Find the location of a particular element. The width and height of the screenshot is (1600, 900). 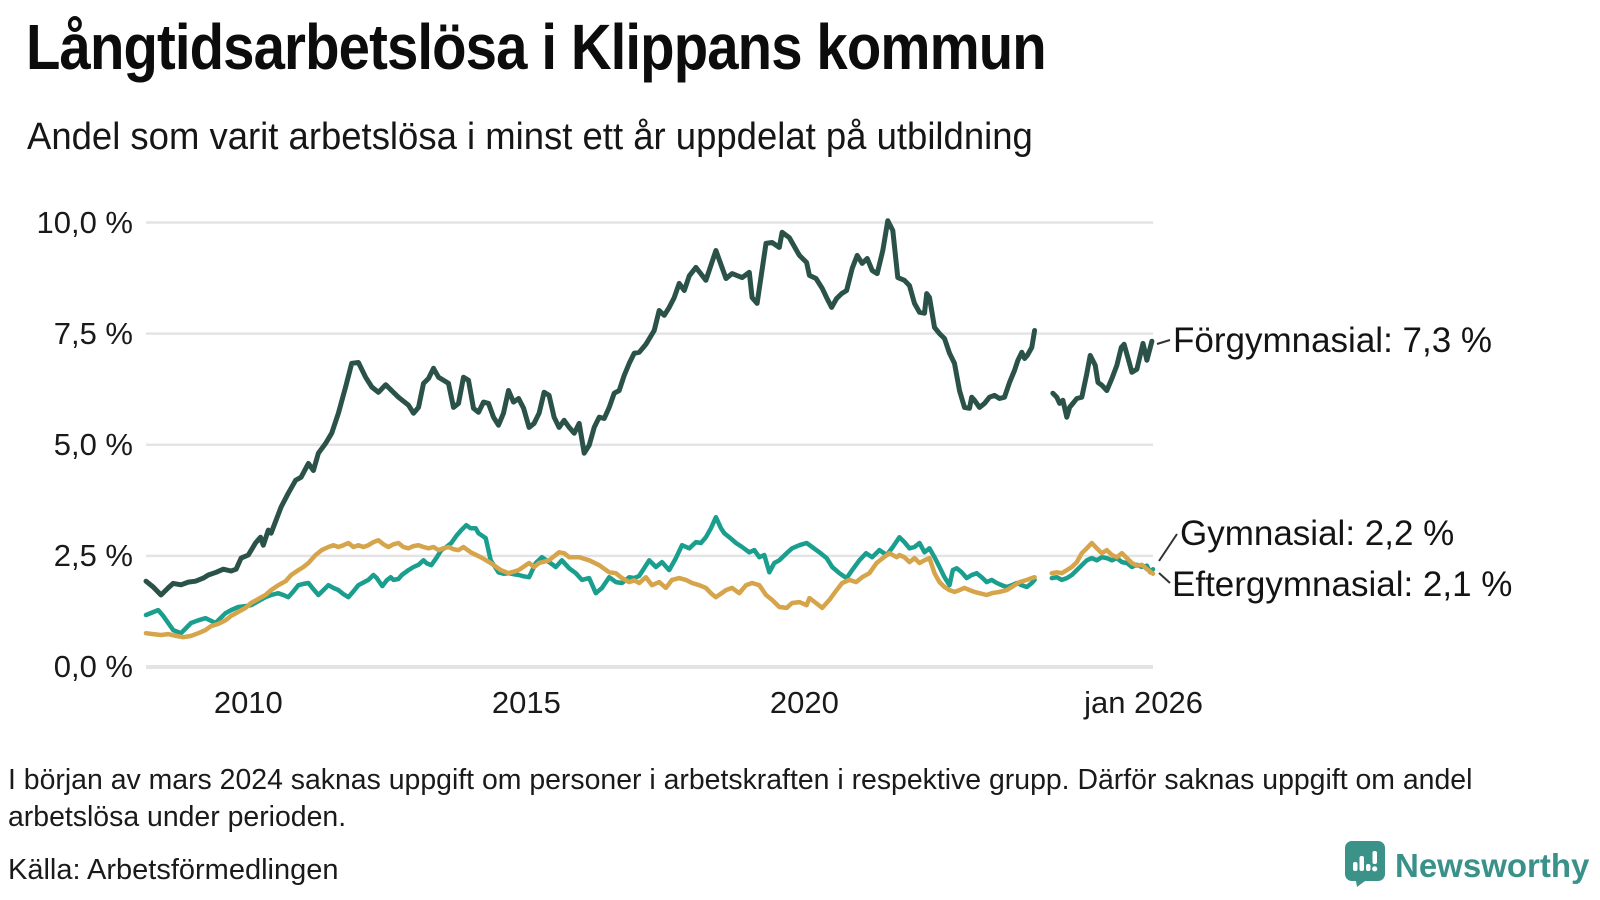

x-tick-label: jan 2026 is located at coordinates (1144, 702).